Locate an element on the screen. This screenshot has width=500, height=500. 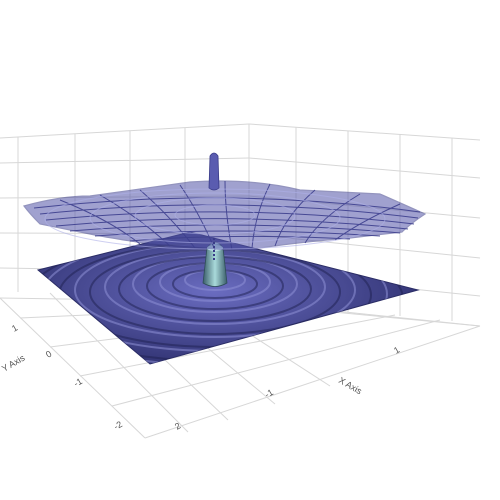
x-axis-title: X Axis is located at coordinates (350, 385).